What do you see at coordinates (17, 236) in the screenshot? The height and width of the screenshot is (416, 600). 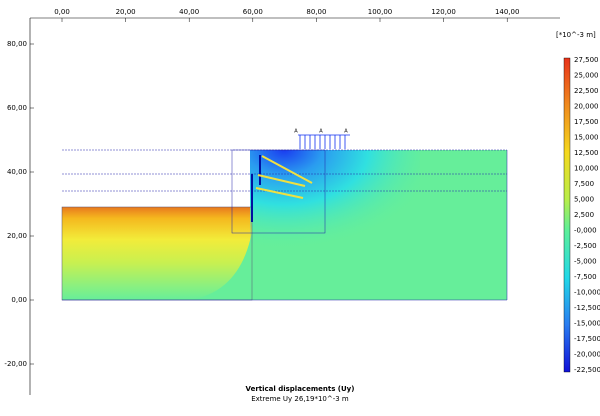 I see `left-tick-label: 20,00` at bounding box center [17, 236].